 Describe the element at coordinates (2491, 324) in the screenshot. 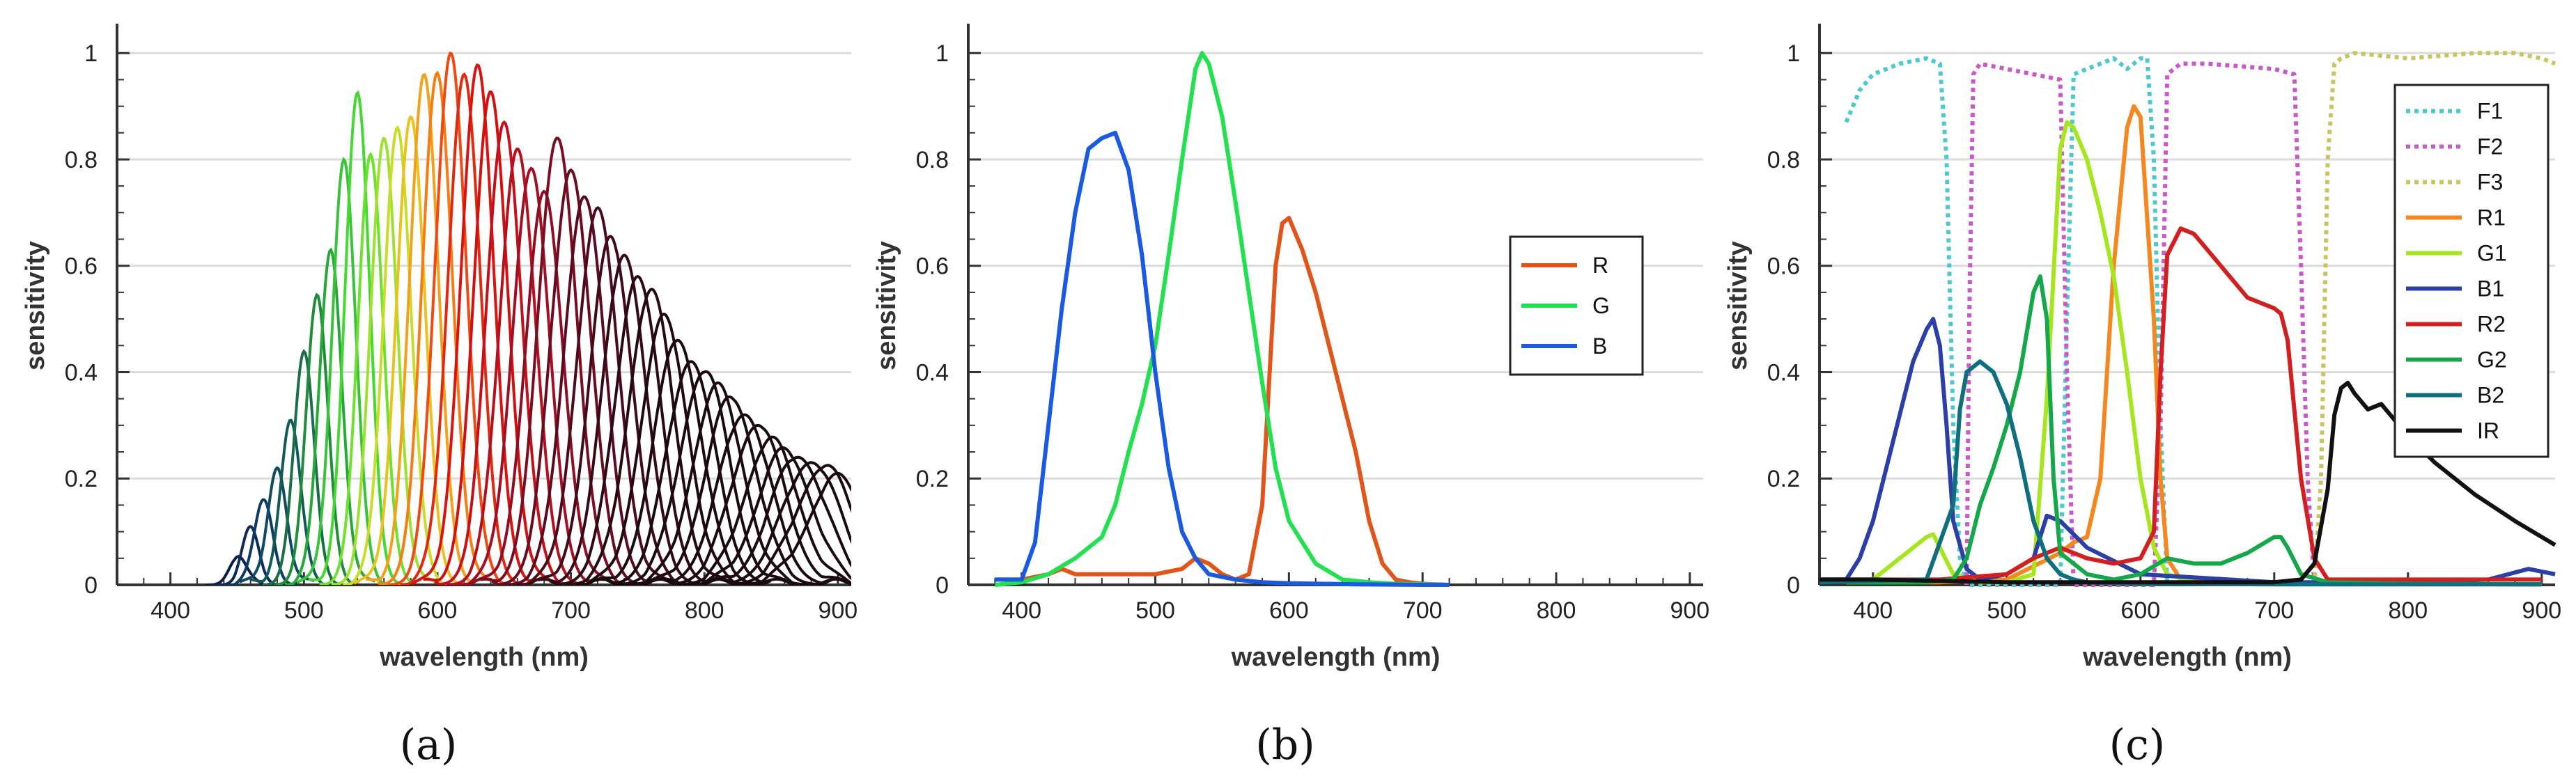

I see `legend-label-R2: R2` at that location.